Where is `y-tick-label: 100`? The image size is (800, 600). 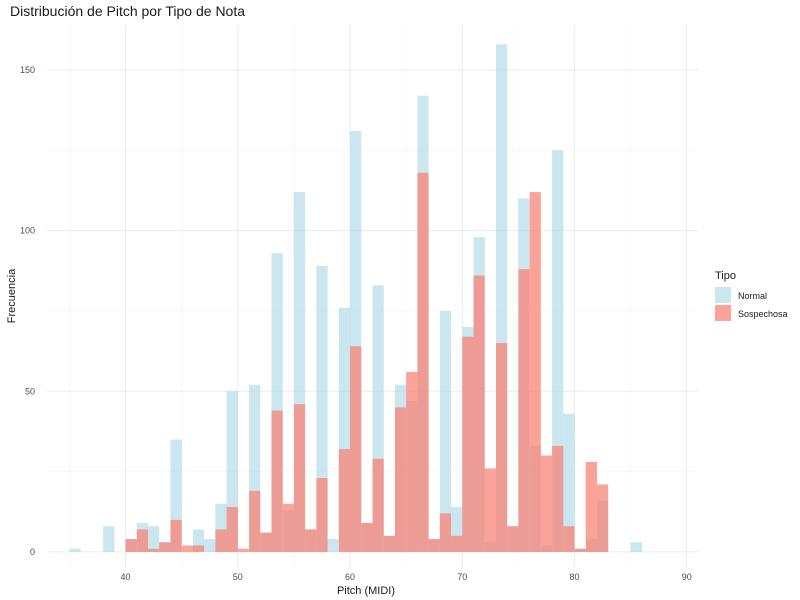
y-tick-label: 100 is located at coordinates (27, 231).